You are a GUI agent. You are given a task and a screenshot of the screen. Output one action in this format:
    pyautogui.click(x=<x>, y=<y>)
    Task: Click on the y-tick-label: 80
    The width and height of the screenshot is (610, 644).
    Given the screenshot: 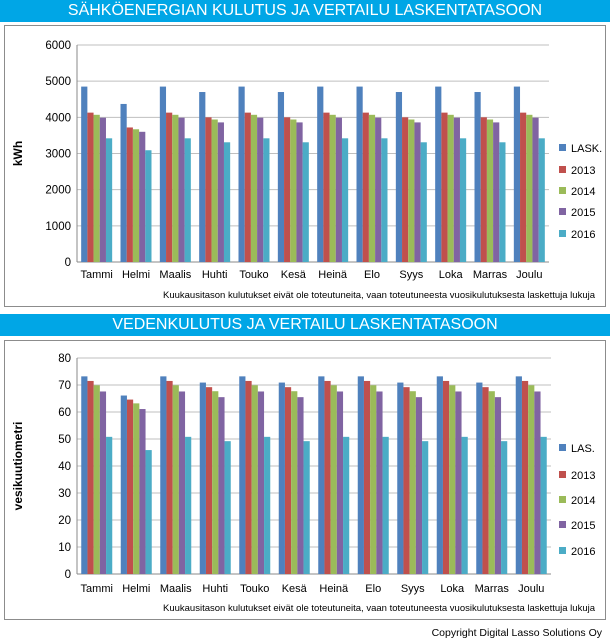 What is the action you would take?
    pyautogui.click(x=64, y=359)
    